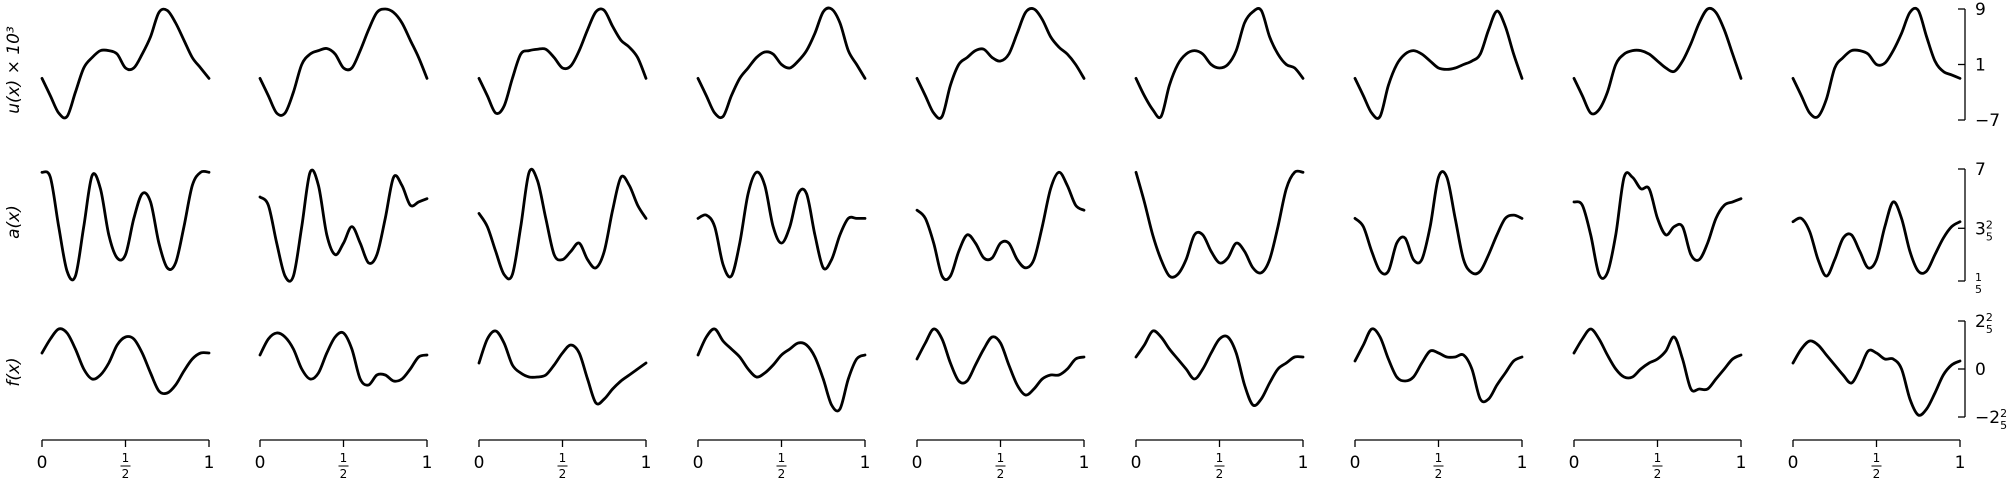 The height and width of the screenshot is (481, 2016). Describe the element at coordinates (1987, 121) in the screenshot. I see `y-tick-label-u-2: −7` at that location.